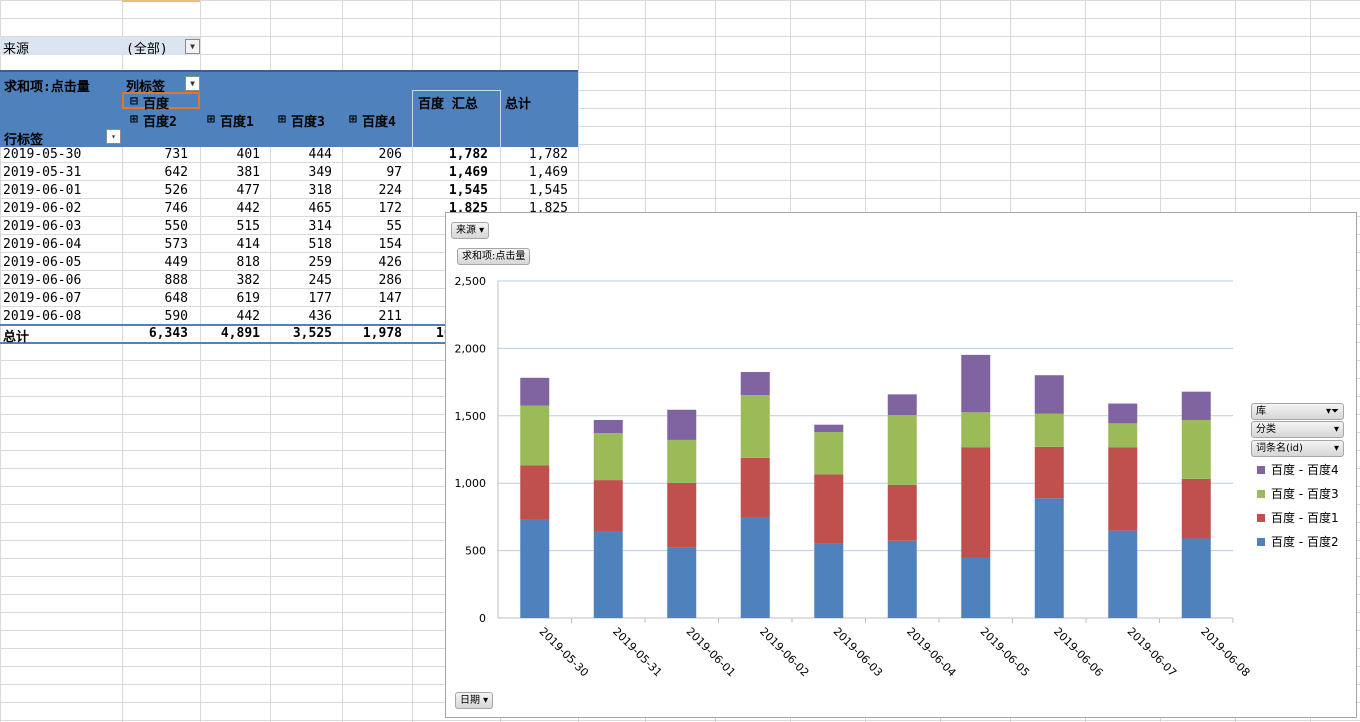 This screenshot has height=722, width=1360. I want to click on table-row: 2019-06-076486191771471, so click(289, 299).